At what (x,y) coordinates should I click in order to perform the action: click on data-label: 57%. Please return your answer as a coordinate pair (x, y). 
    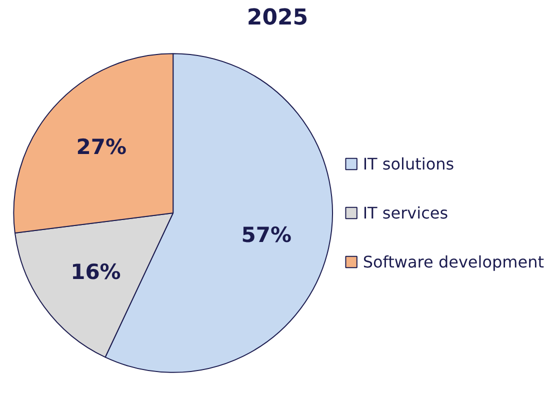
    Looking at the image, I should click on (266, 234).